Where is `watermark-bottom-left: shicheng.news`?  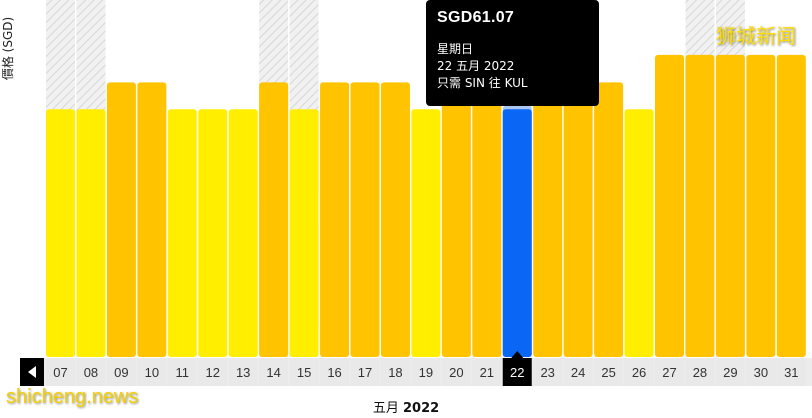
watermark-bottom-left: shicheng.news is located at coordinates (72, 397).